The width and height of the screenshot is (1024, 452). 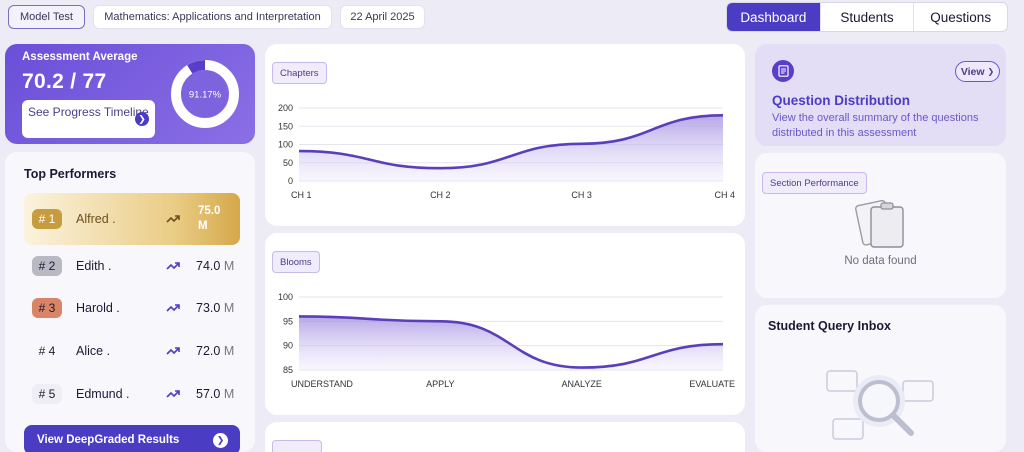 I want to click on student-query-inbox-card: Student Query Inbox, so click(x=880, y=378).